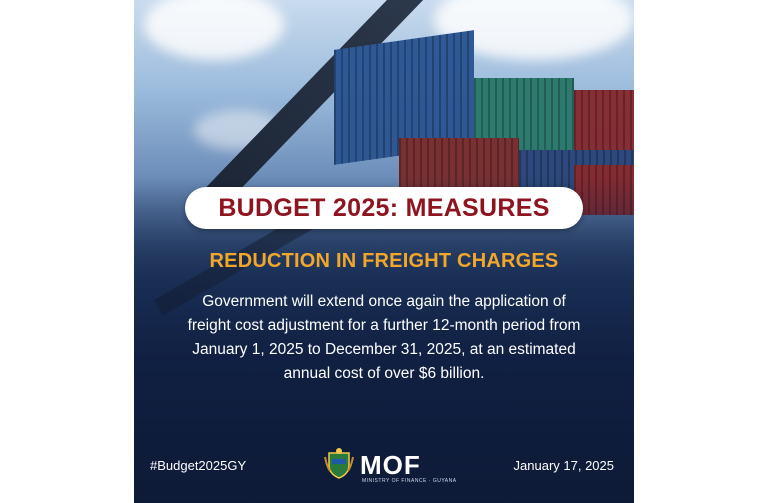 The height and width of the screenshot is (503, 768). What do you see at coordinates (384, 261) in the screenshot?
I see `subtitle: REDUCTION IN FREIGHT CHARGES` at bounding box center [384, 261].